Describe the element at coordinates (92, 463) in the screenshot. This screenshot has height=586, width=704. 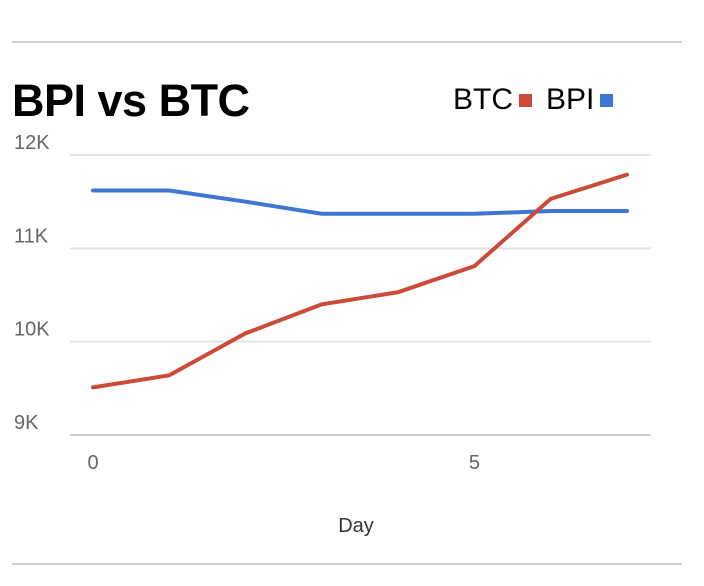
I see `x-tick-label: 0` at that location.